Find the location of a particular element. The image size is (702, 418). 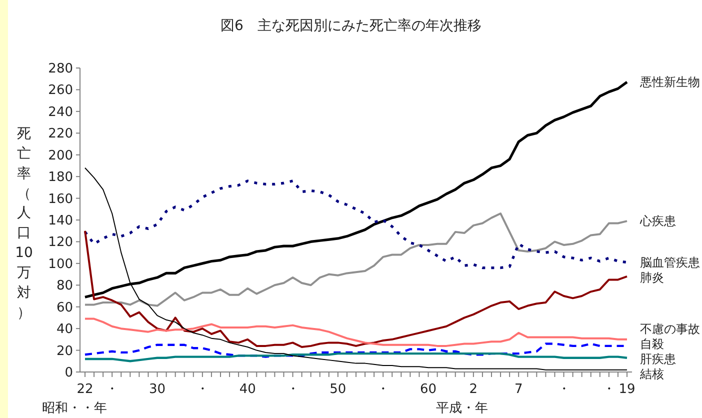

series-label: 悪性新生物 is located at coordinates (669, 82).